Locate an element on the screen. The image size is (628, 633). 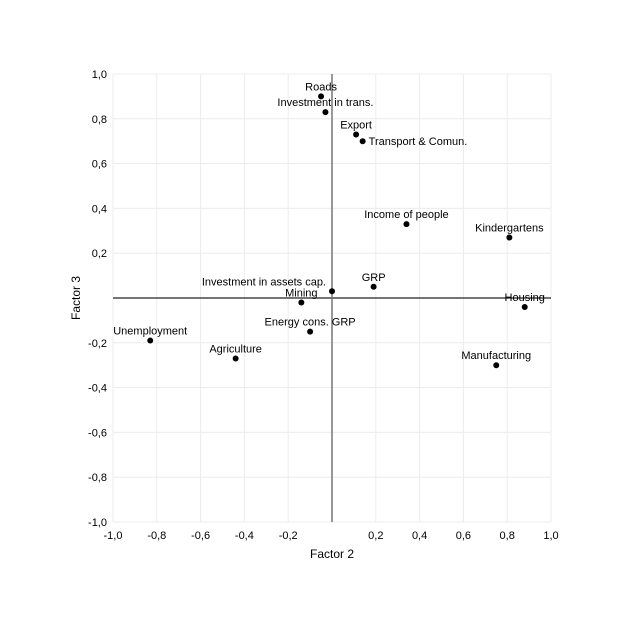
data-point: Kindergartens is located at coordinates (509, 232).